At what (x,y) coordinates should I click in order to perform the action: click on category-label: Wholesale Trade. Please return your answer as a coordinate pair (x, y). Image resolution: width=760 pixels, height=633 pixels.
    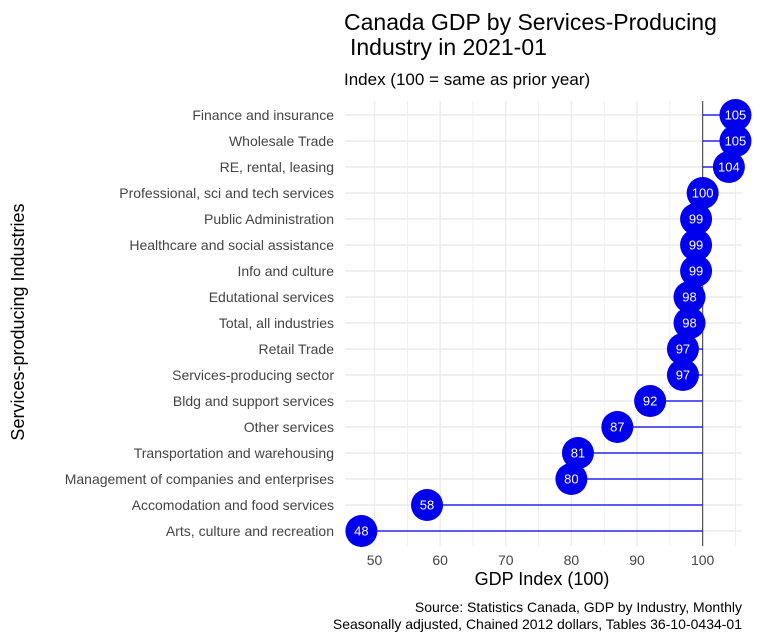
    Looking at the image, I should click on (281, 141).